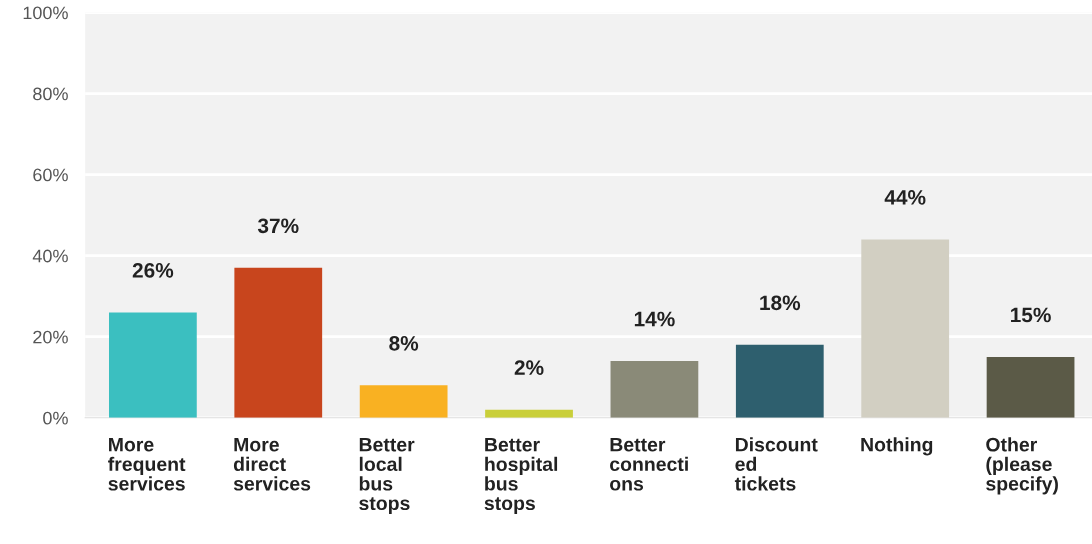  I want to click on y-tick-label: 100%, so click(45, 13).